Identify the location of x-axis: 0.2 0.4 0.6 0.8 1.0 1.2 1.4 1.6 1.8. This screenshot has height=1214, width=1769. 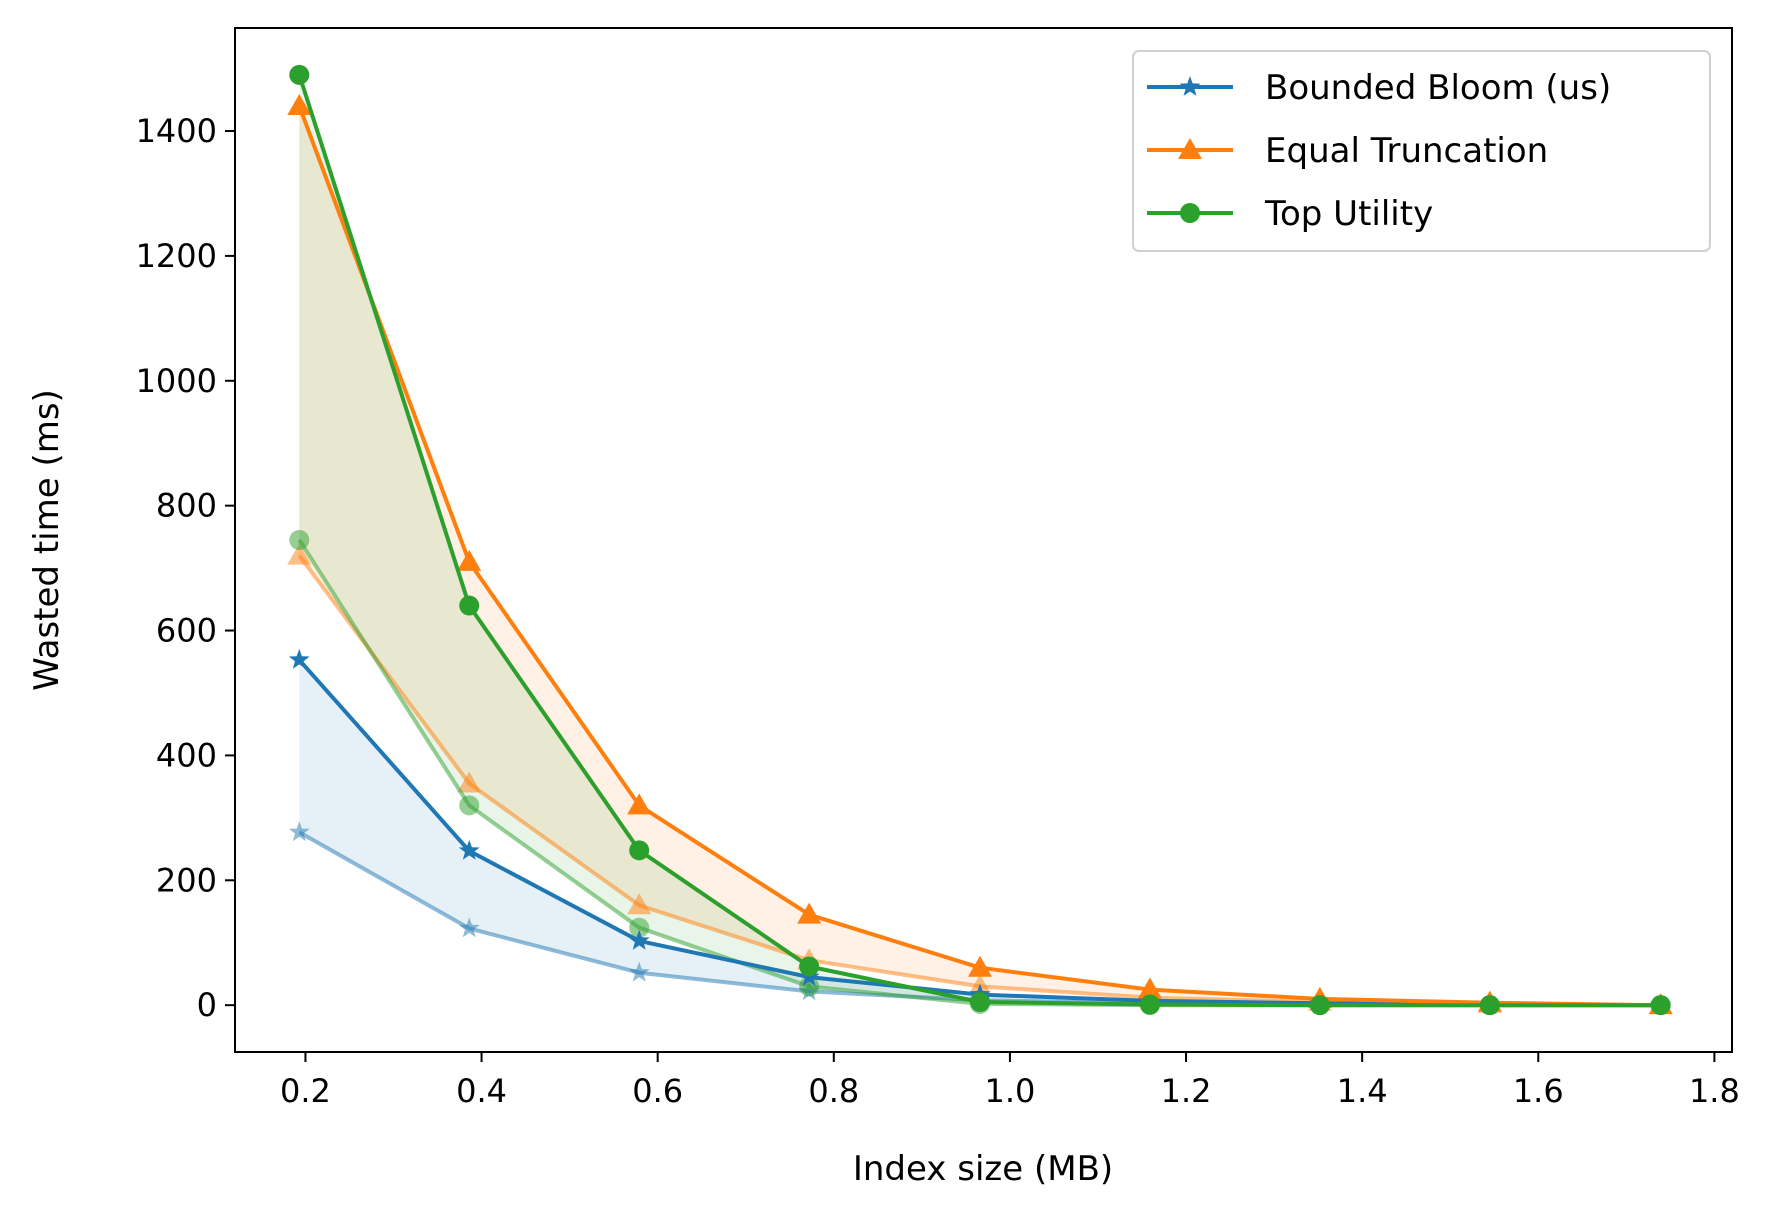
(1010, 1081).